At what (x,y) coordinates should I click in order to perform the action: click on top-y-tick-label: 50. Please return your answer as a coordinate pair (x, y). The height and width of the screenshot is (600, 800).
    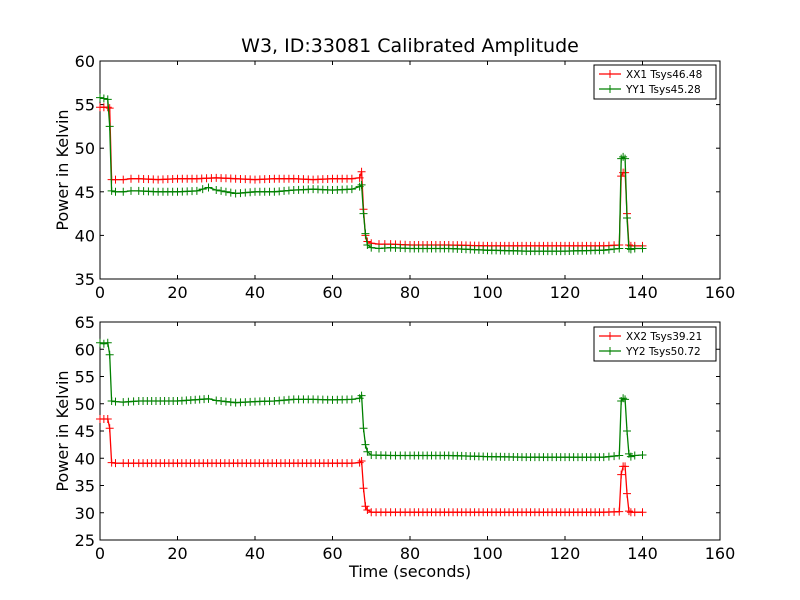
    Looking at the image, I should click on (85, 148).